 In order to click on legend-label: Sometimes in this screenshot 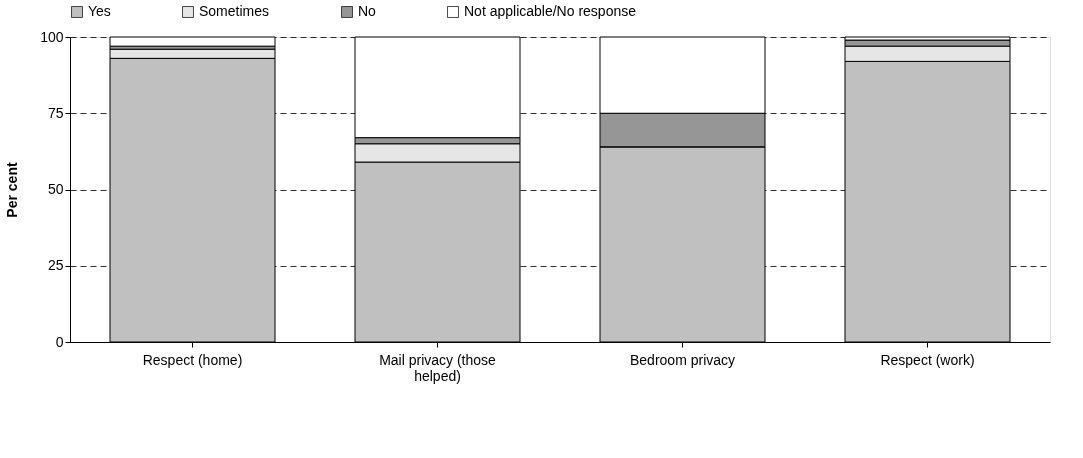, I will do `click(234, 11)`.